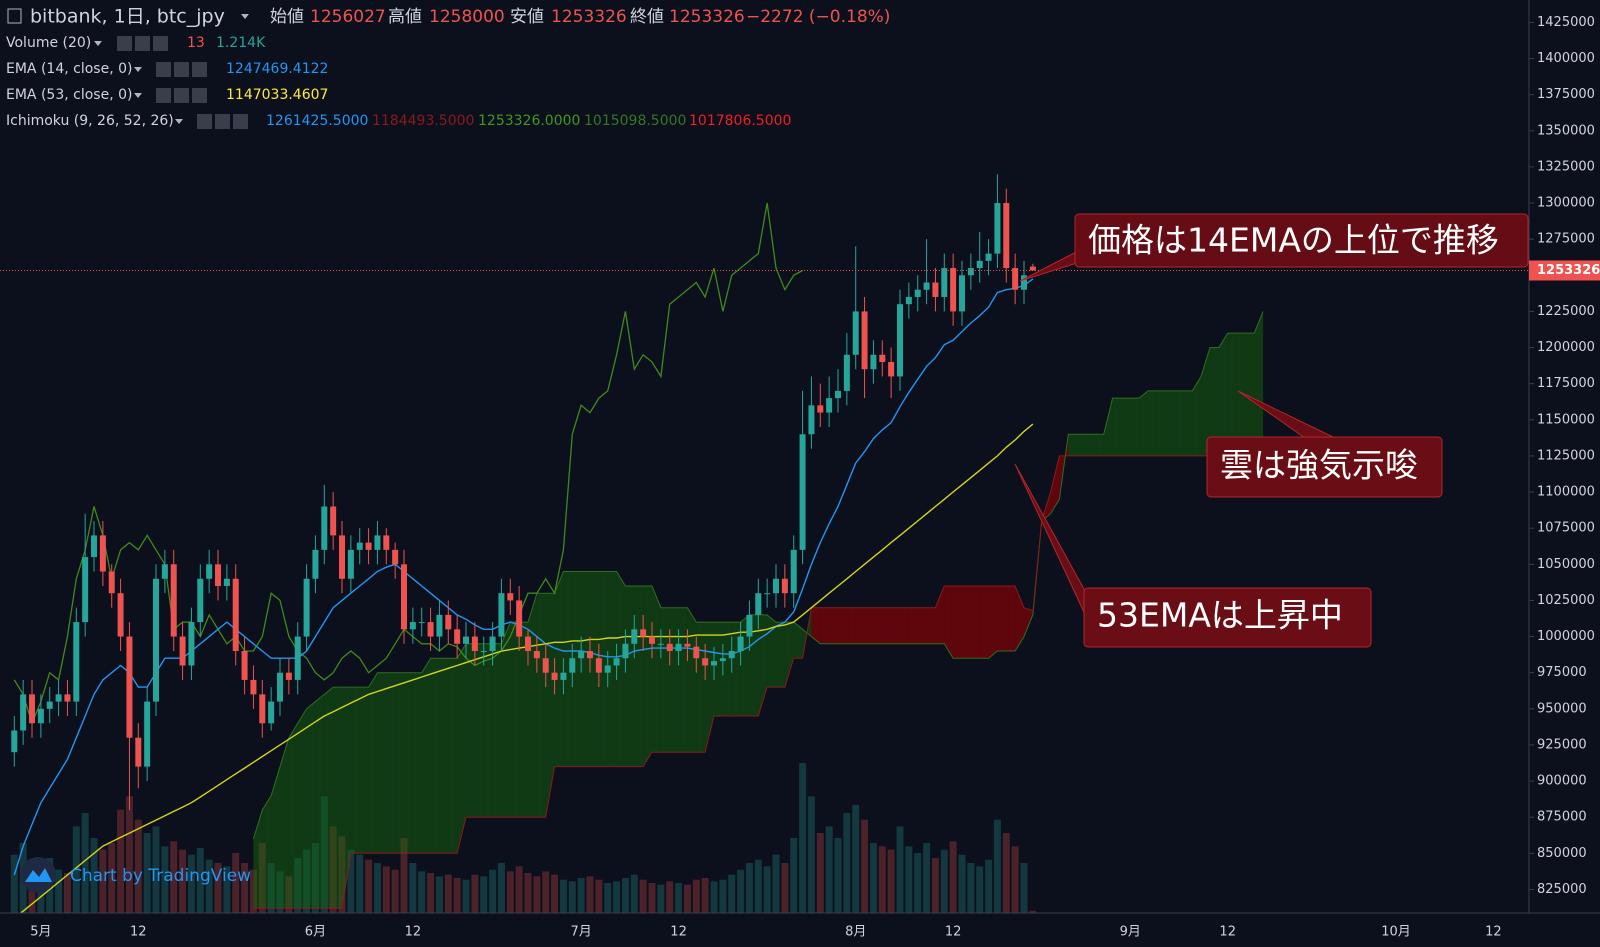  I want to click on symbol-title: bitbank, 1日, btc_jpy, so click(127, 17).